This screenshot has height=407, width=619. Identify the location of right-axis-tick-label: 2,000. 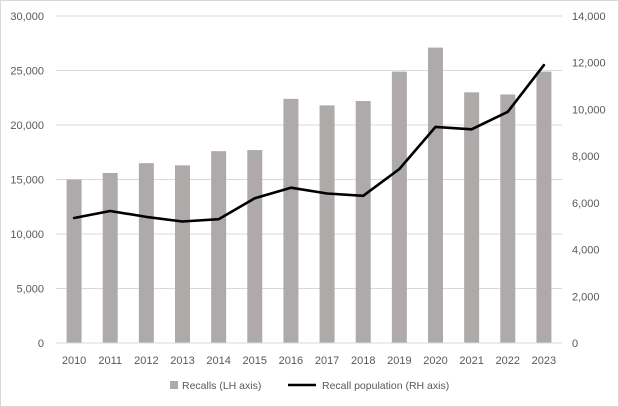
(586, 297).